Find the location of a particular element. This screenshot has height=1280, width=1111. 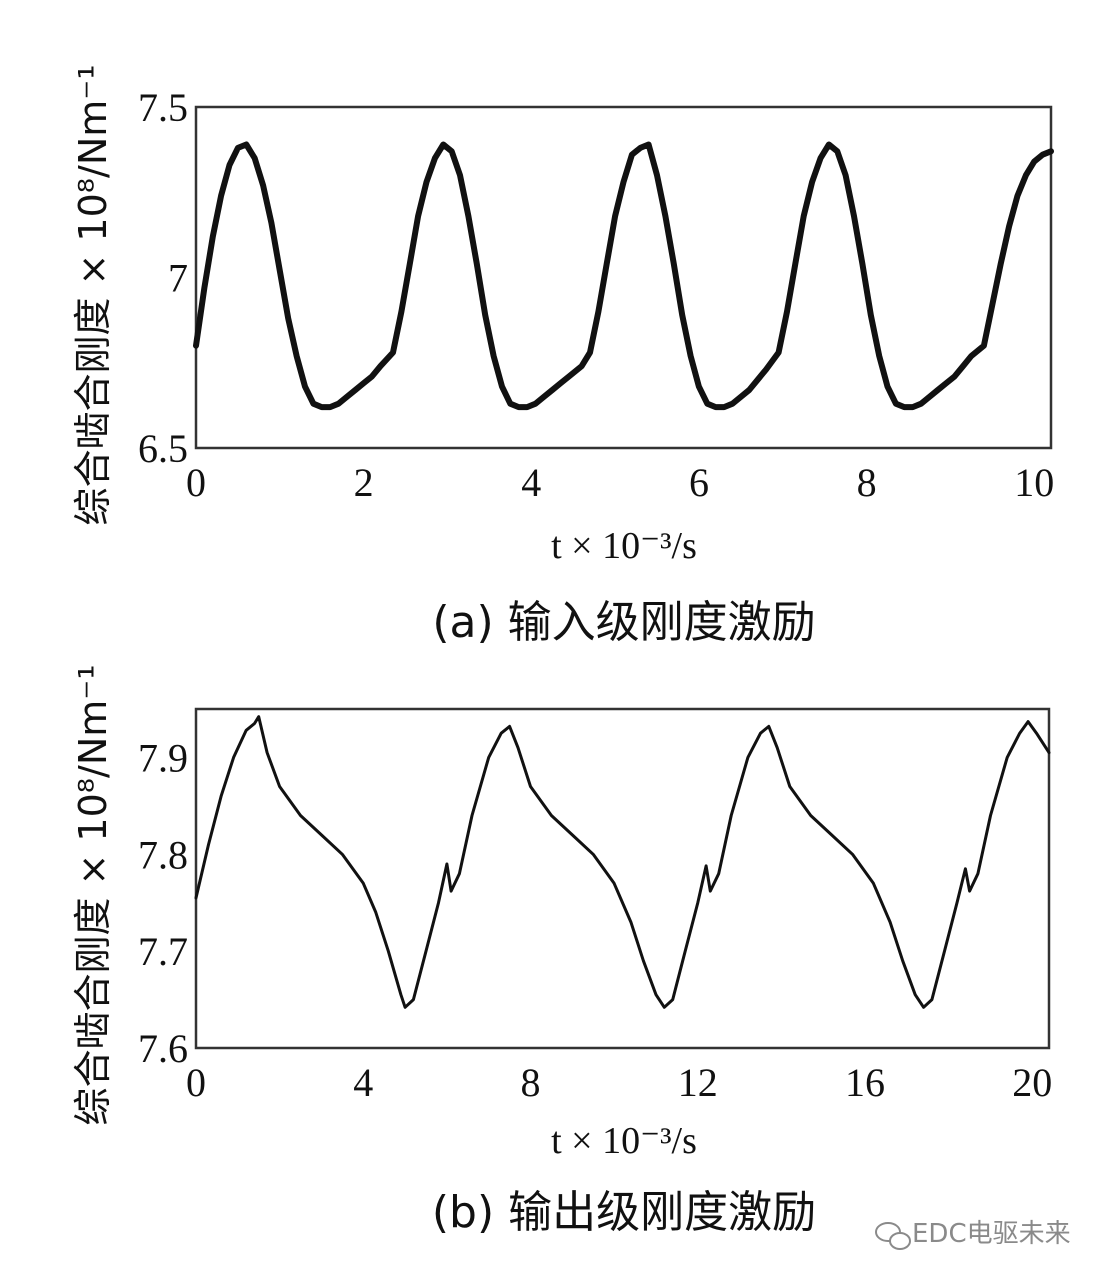

figure-caption-a: (a) 输入级刚度激励 is located at coordinates (623, 622).